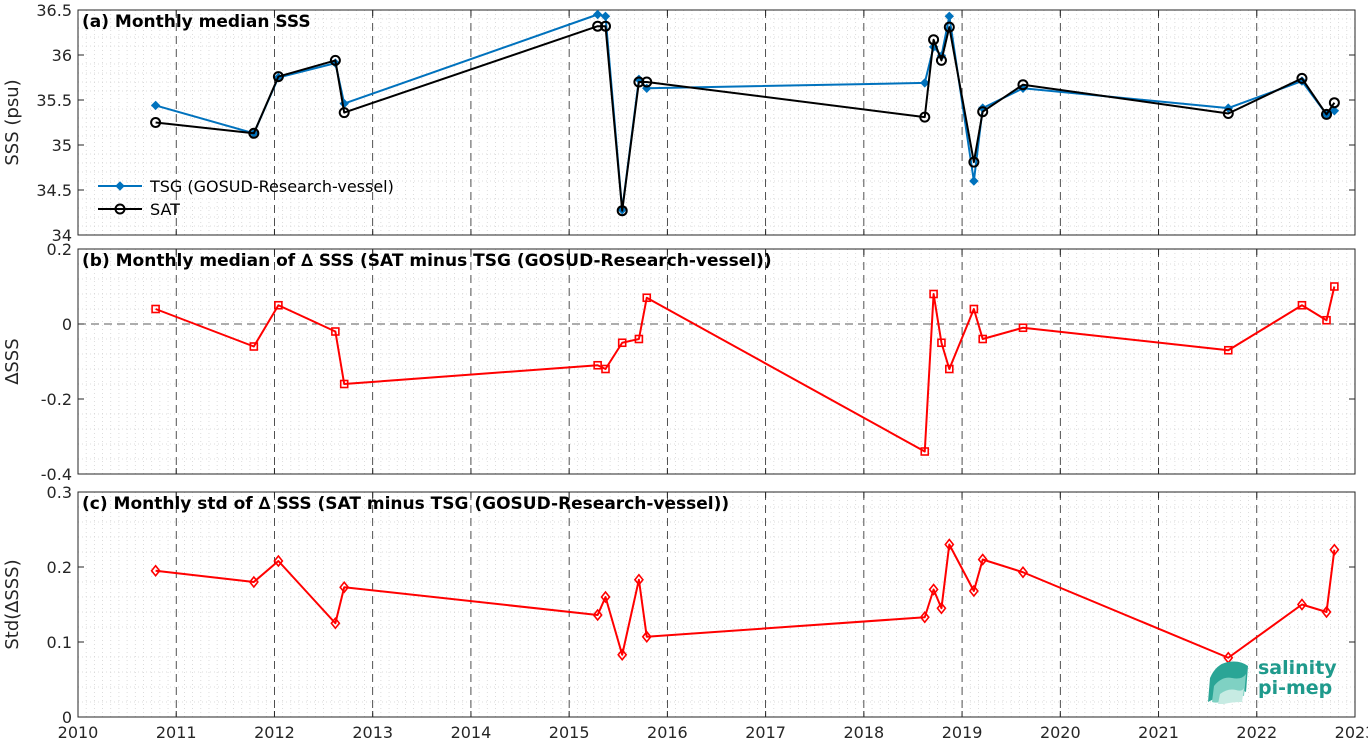 Image resolution: width=1368 pixels, height=745 pixels. Describe the element at coordinates (196, 22) in the screenshot. I see `panel-title: (a) Monthly median SSS` at that location.